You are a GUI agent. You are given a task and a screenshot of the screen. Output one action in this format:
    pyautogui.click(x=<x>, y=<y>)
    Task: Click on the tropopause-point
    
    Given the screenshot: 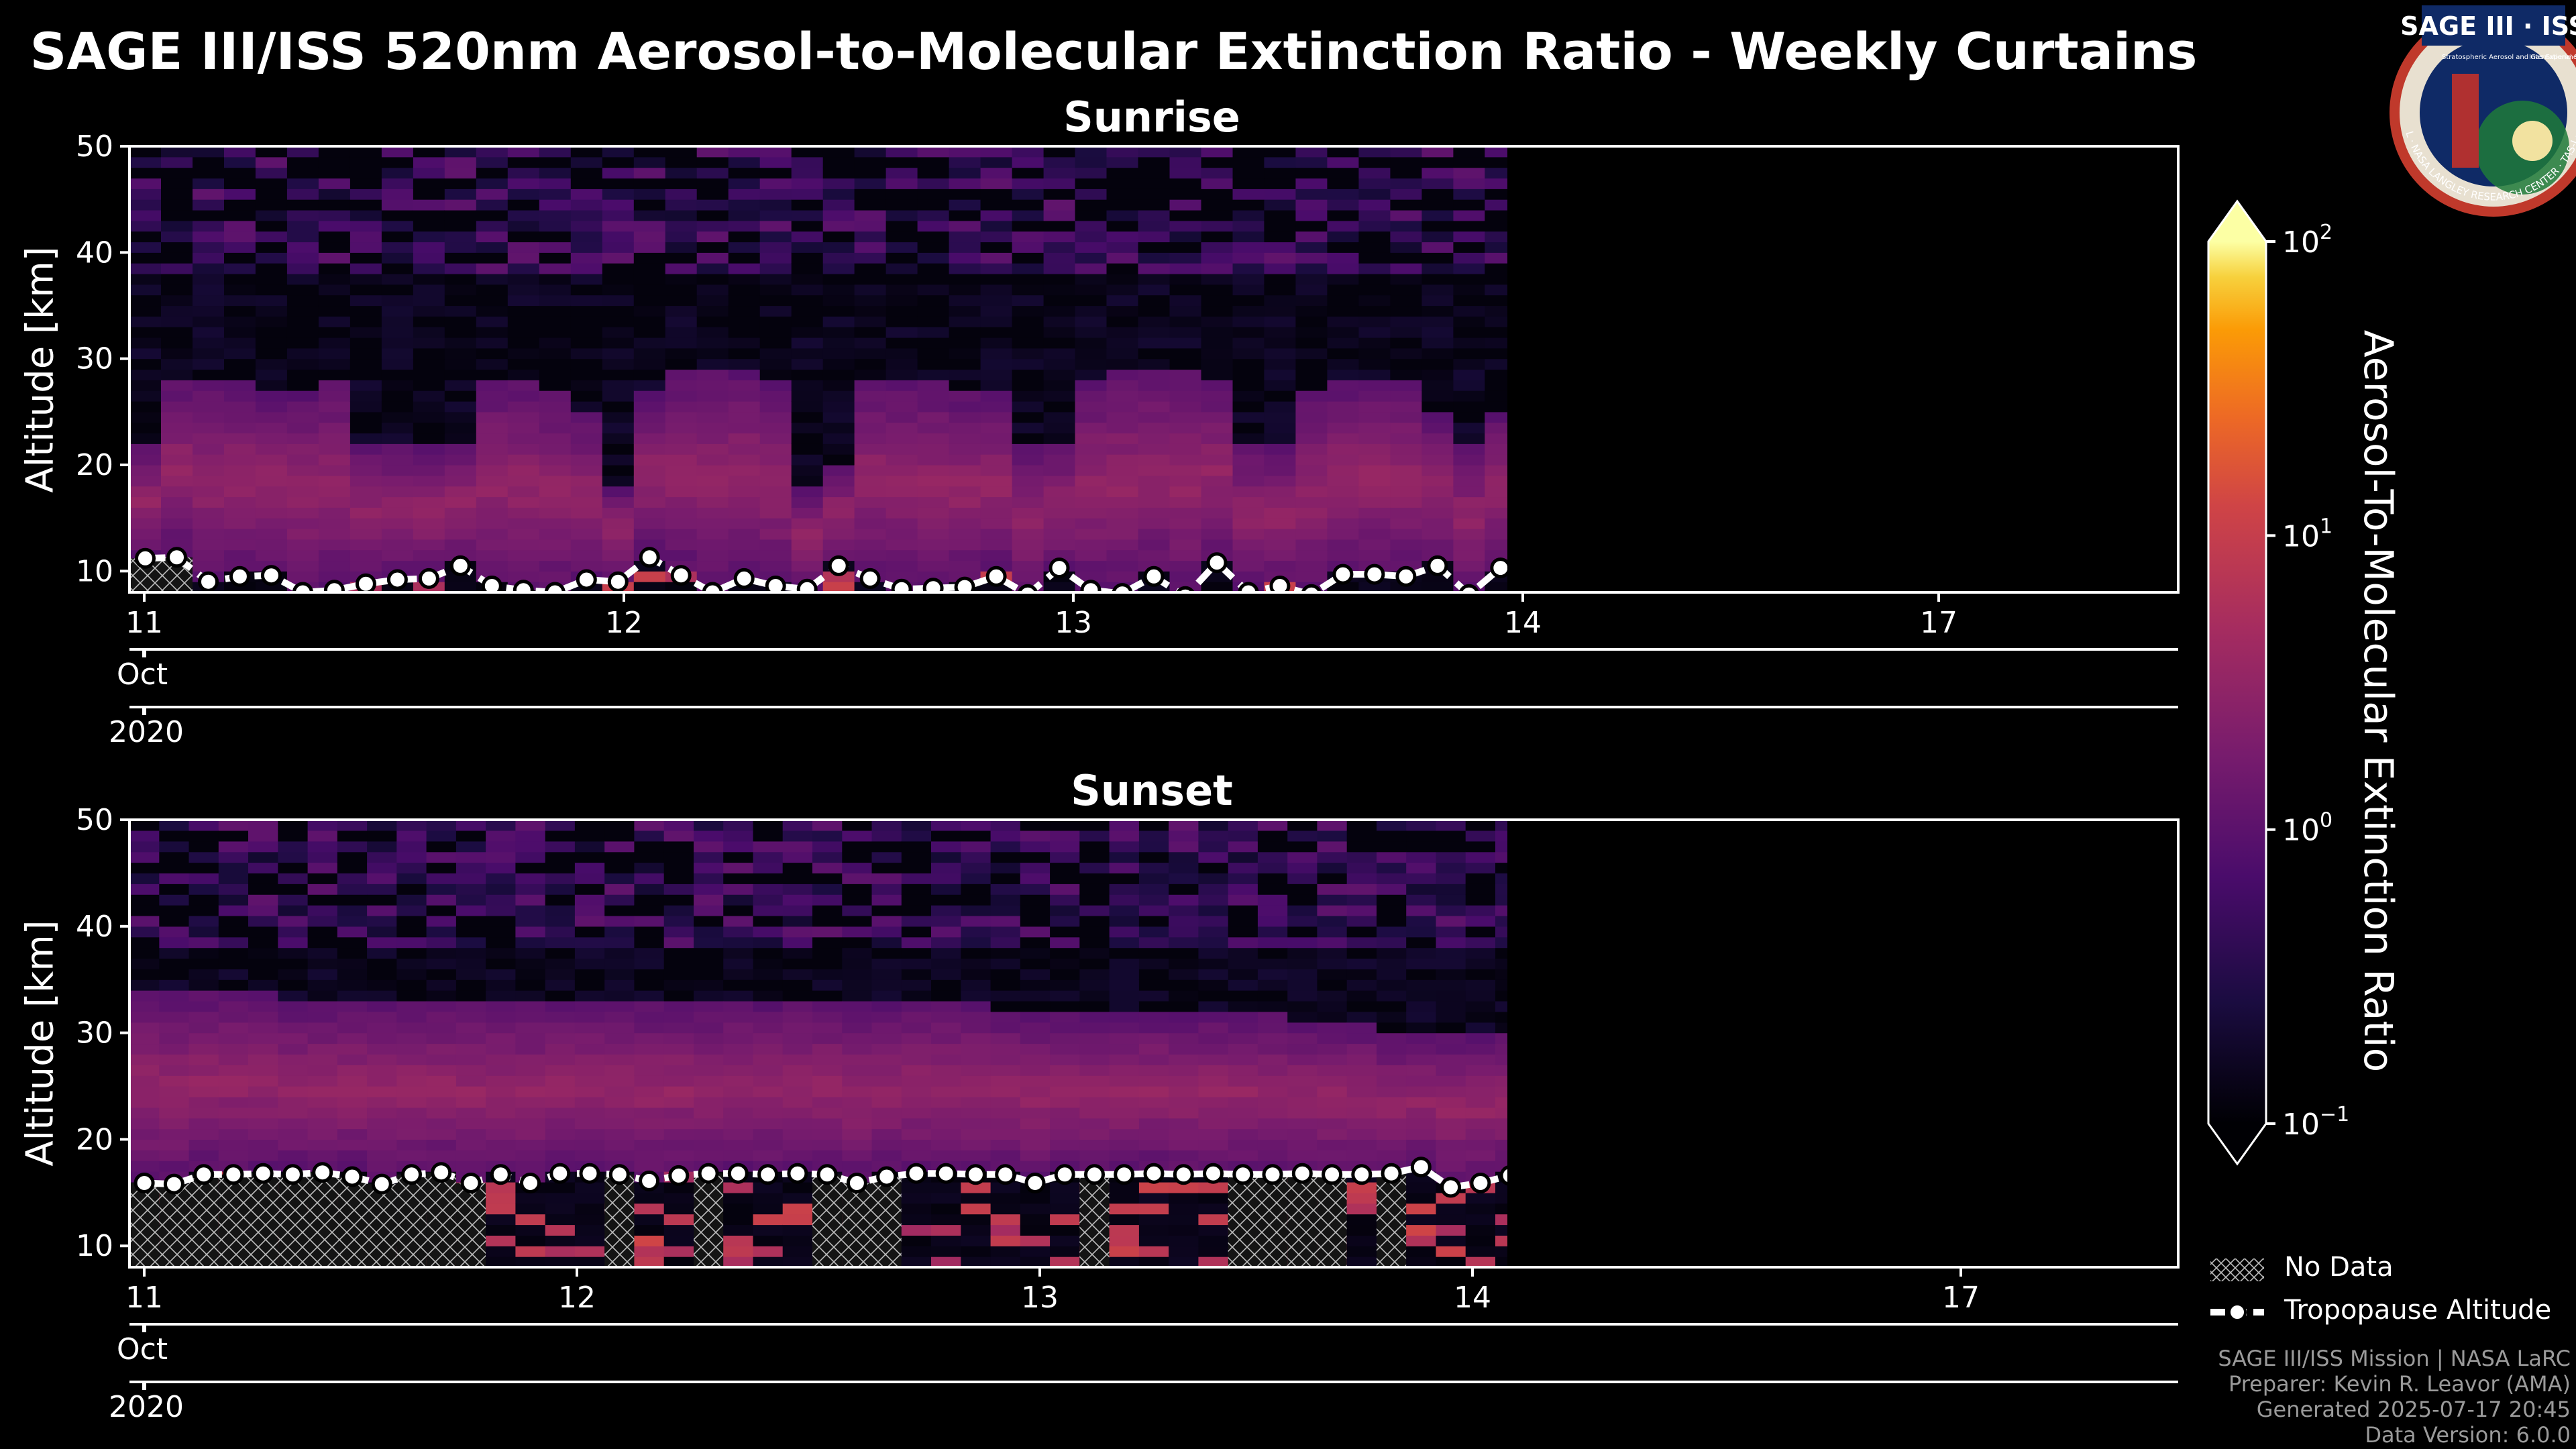 What is the action you would take?
    pyautogui.click(x=1343, y=574)
    